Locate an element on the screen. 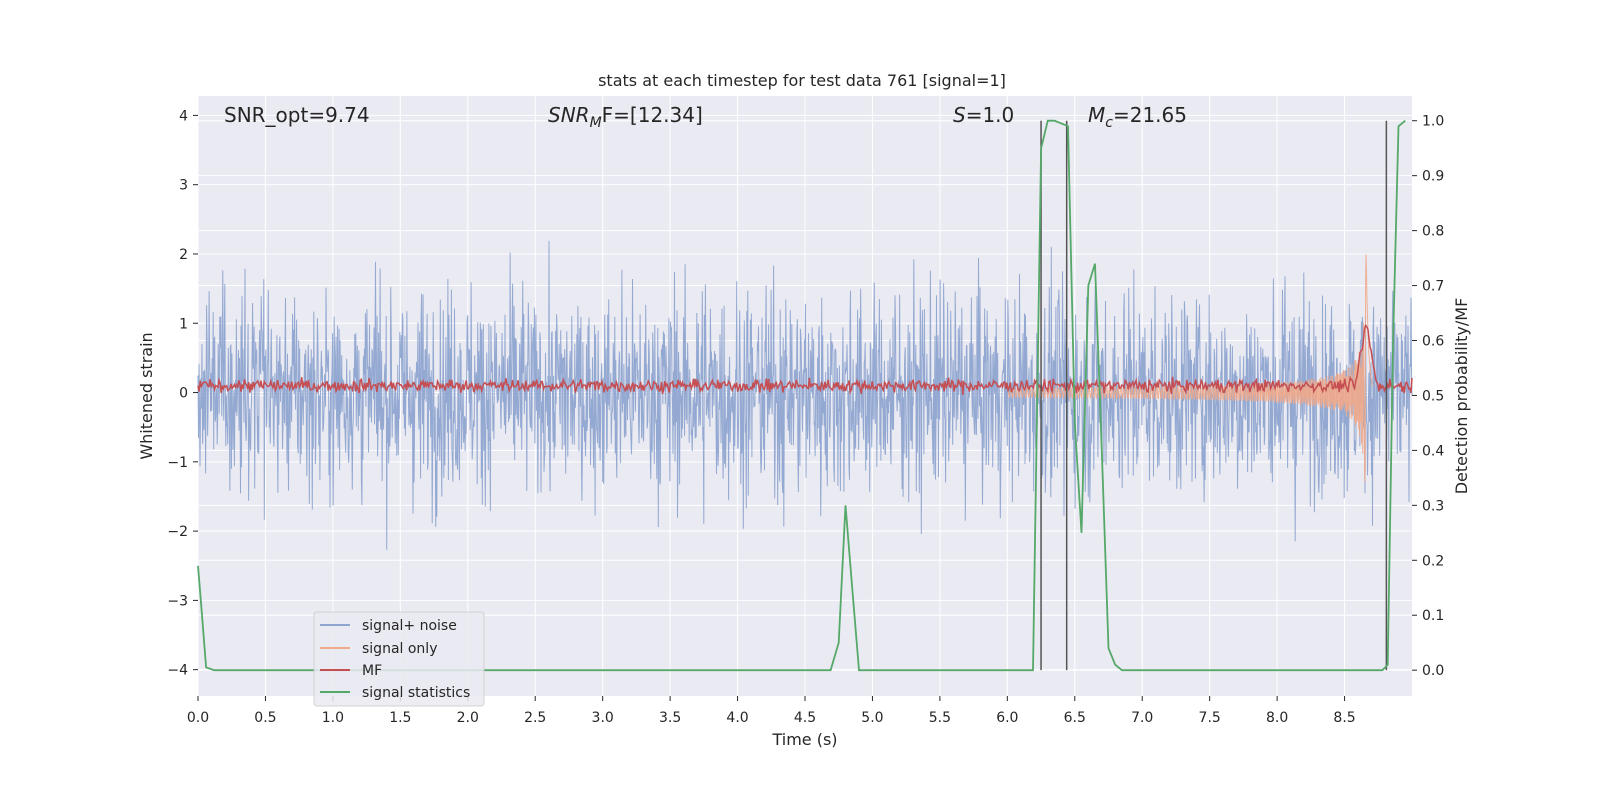 This screenshot has width=1600, height=800. y2-axis-ticks: 0.0 0.1 0.2 0.3 0.4 0.5 0.6 0.7 0.8 0.9 1.0 is located at coordinates (1428, 396).